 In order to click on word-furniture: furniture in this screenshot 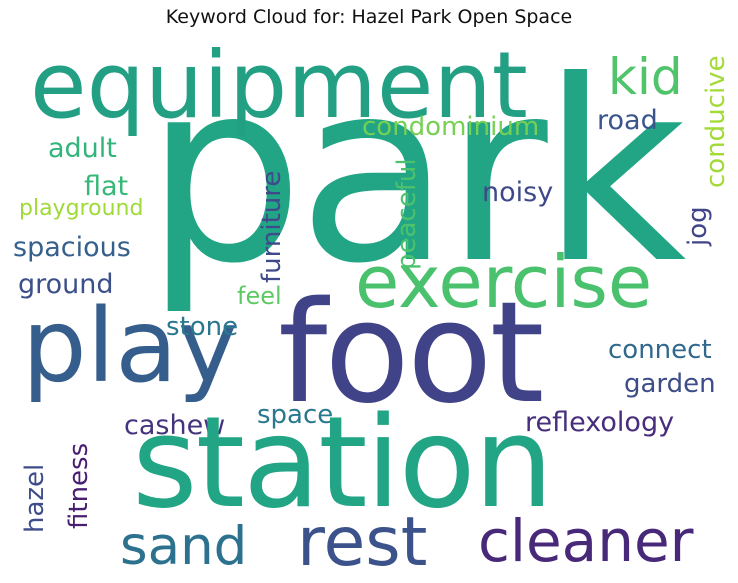, I will do `click(272, 226)`.